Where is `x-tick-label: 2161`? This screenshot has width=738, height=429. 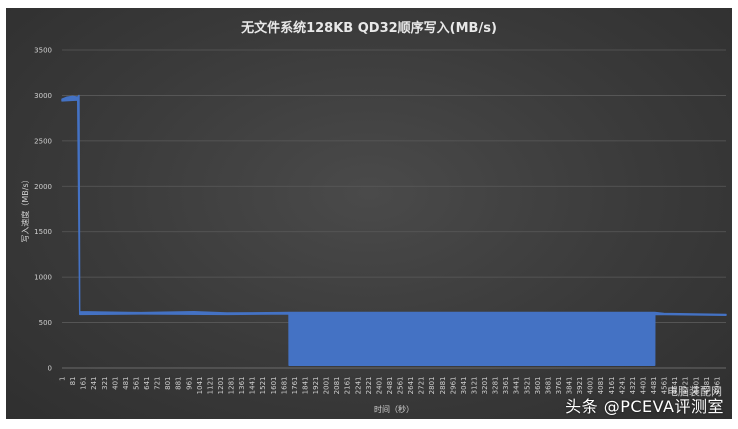 x-tick-label: 2161 is located at coordinates (348, 386).